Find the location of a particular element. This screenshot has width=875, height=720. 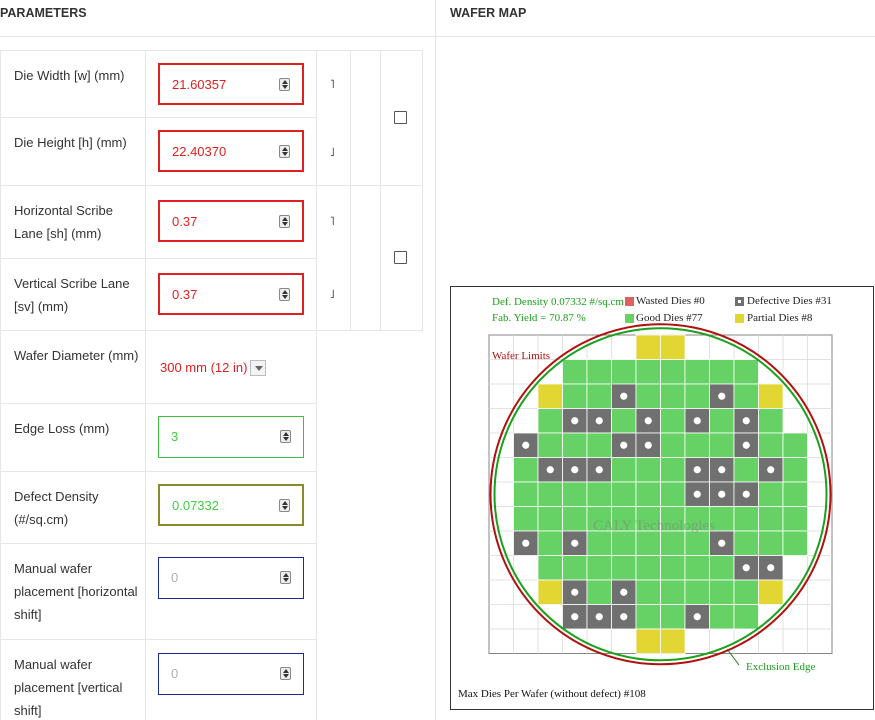

chevron-down-icon is located at coordinates (258, 367).